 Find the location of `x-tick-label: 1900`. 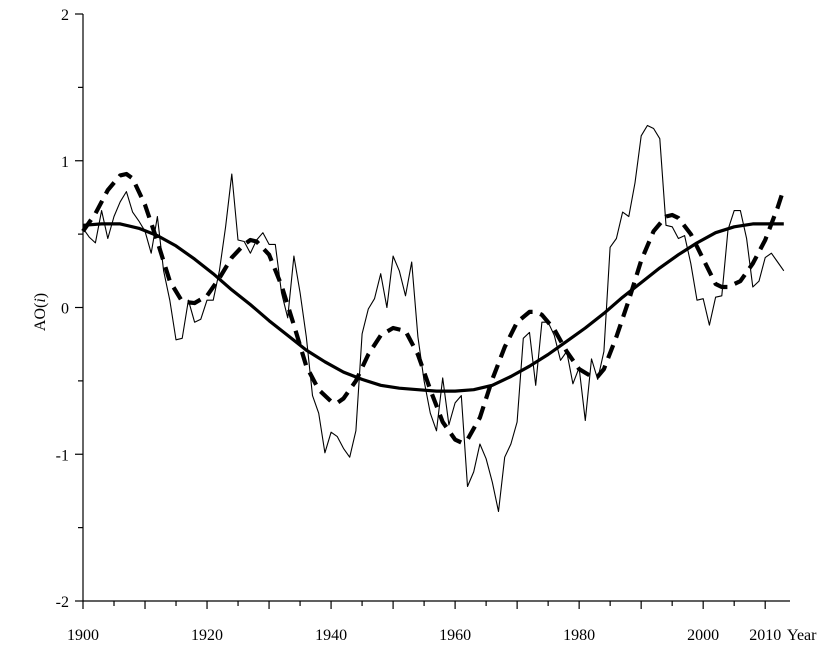

x-tick-label: 1900 is located at coordinates (83, 635).